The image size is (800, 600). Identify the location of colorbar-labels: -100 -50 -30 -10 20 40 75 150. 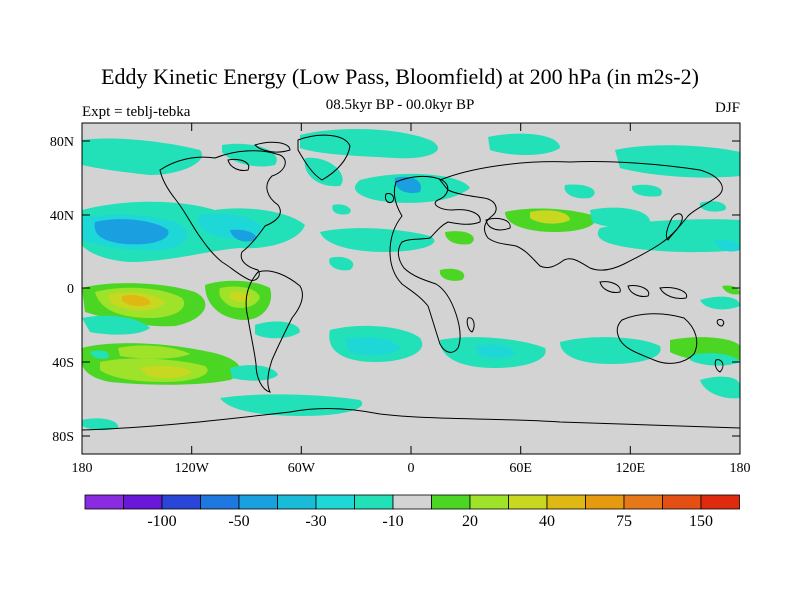
(430, 521).